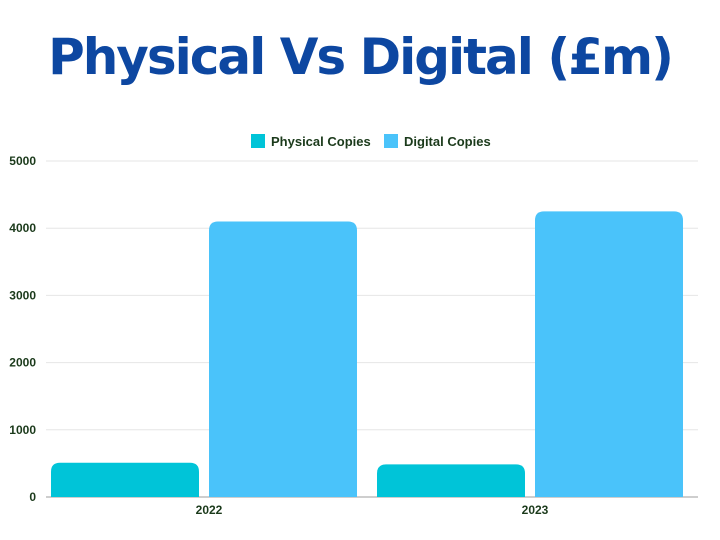 This screenshot has width=720, height=540. I want to click on x-axis-ticks: 2022 2023, so click(372, 510).